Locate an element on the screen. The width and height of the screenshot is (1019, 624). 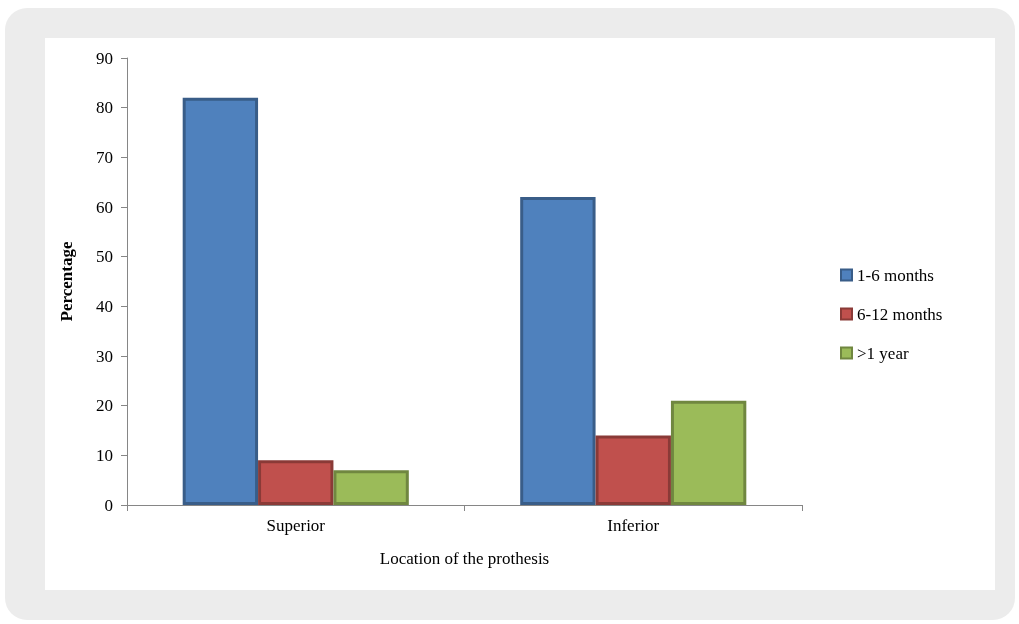
y-tick-label: 0 is located at coordinates (108, 505).